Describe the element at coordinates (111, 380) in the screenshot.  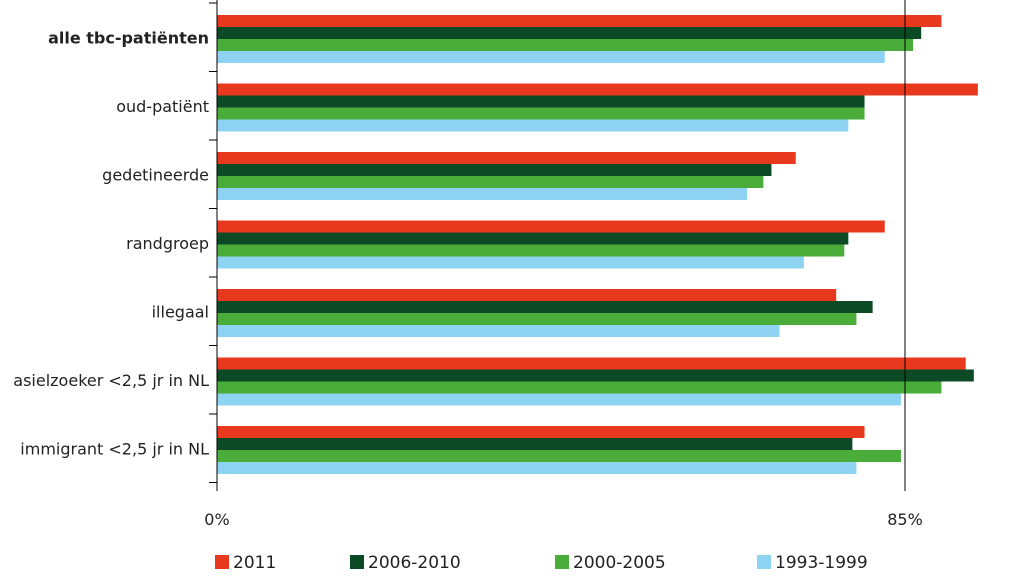
I see `category-label: asielzoeker <2,5 jr in NL` at that location.